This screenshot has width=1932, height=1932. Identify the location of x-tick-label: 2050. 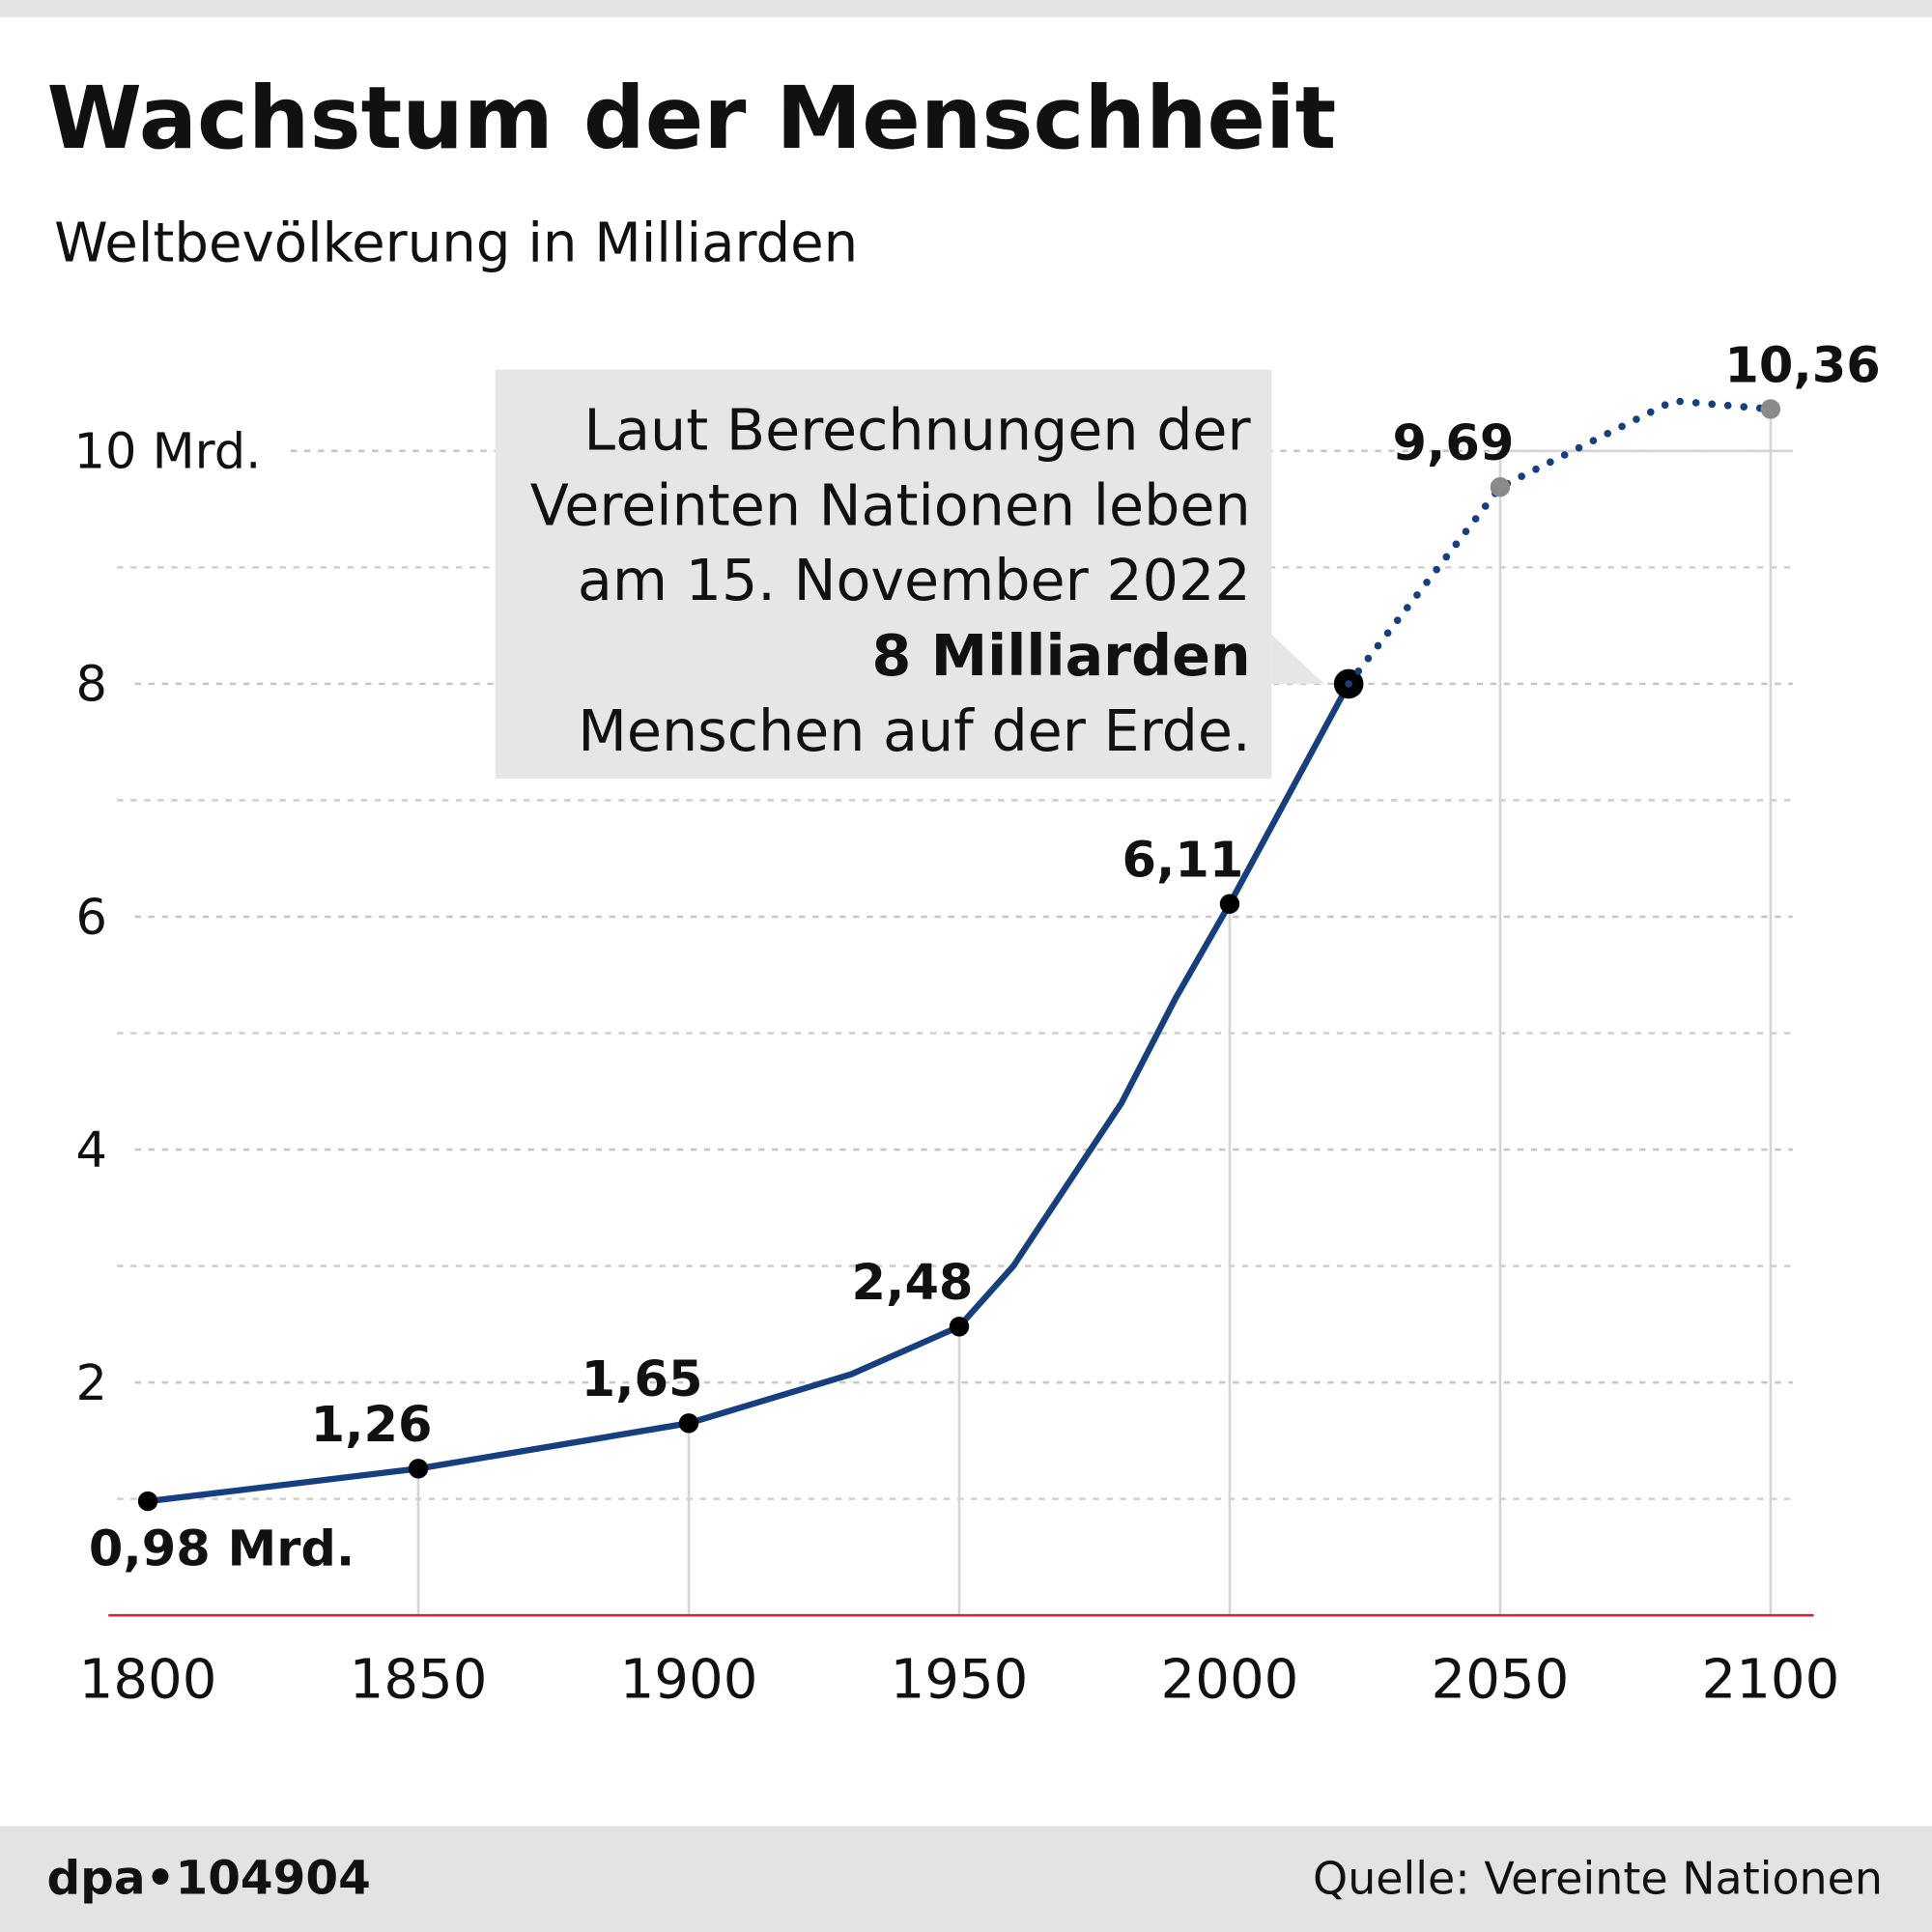
(1501, 1680).